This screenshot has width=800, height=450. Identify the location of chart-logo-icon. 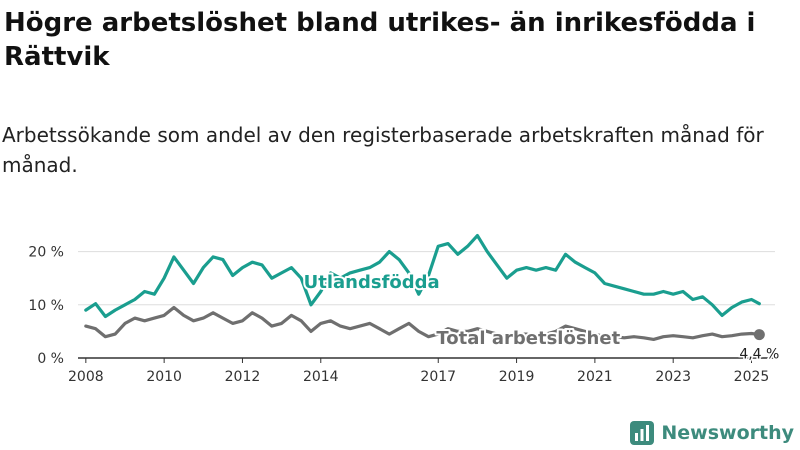
(642, 433).